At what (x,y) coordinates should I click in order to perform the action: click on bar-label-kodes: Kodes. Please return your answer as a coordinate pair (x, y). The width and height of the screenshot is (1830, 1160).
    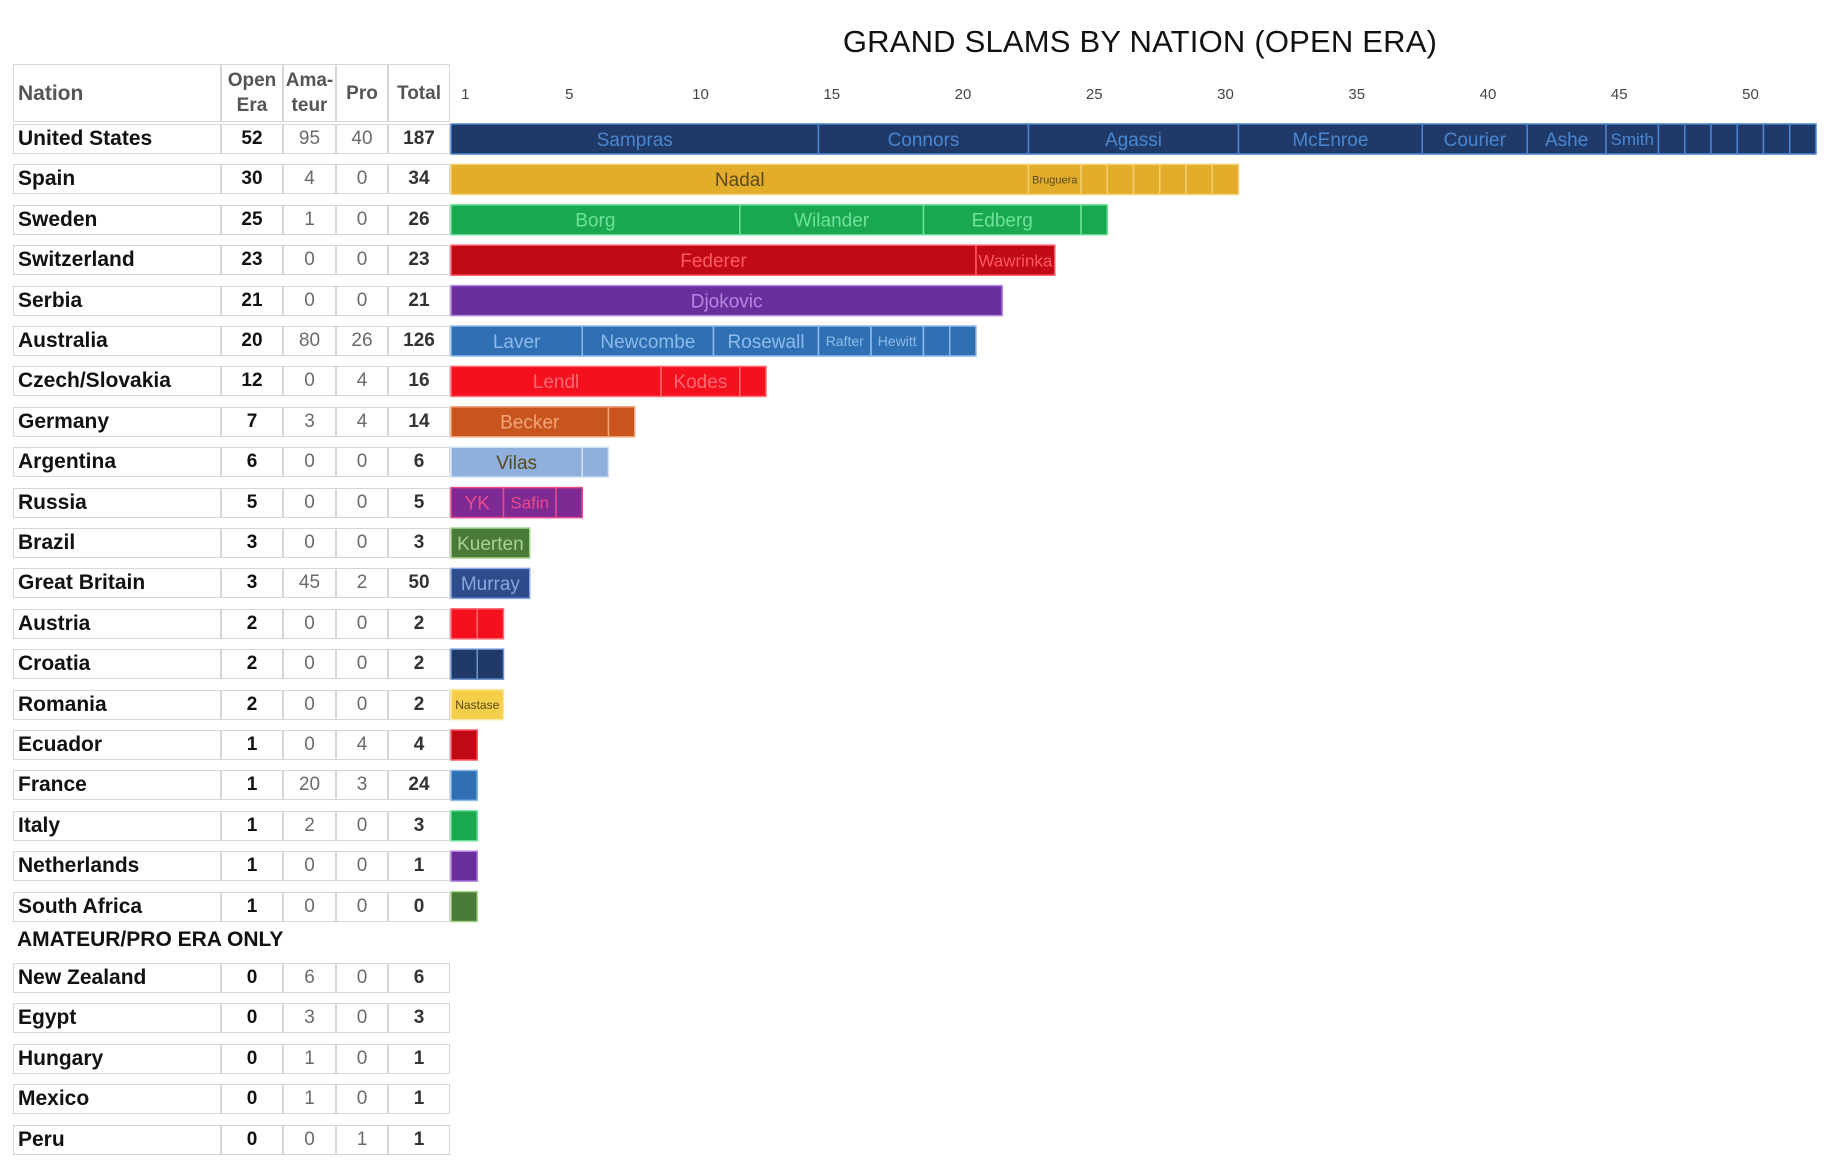
    Looking at the image, I should click on (700, 382).